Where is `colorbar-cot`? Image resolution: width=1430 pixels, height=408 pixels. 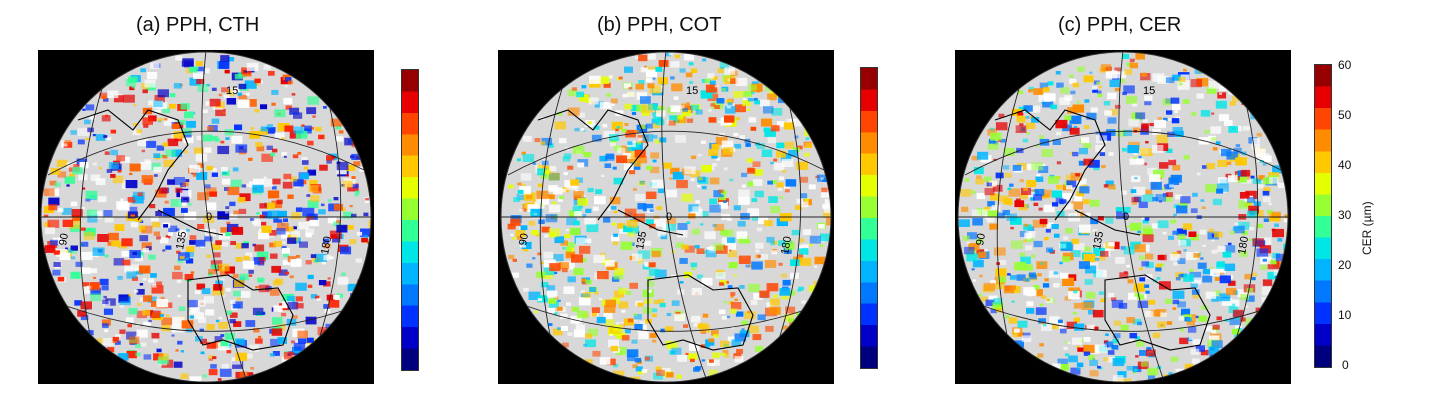 colorbar-cot is located at coordinates (869, 218).